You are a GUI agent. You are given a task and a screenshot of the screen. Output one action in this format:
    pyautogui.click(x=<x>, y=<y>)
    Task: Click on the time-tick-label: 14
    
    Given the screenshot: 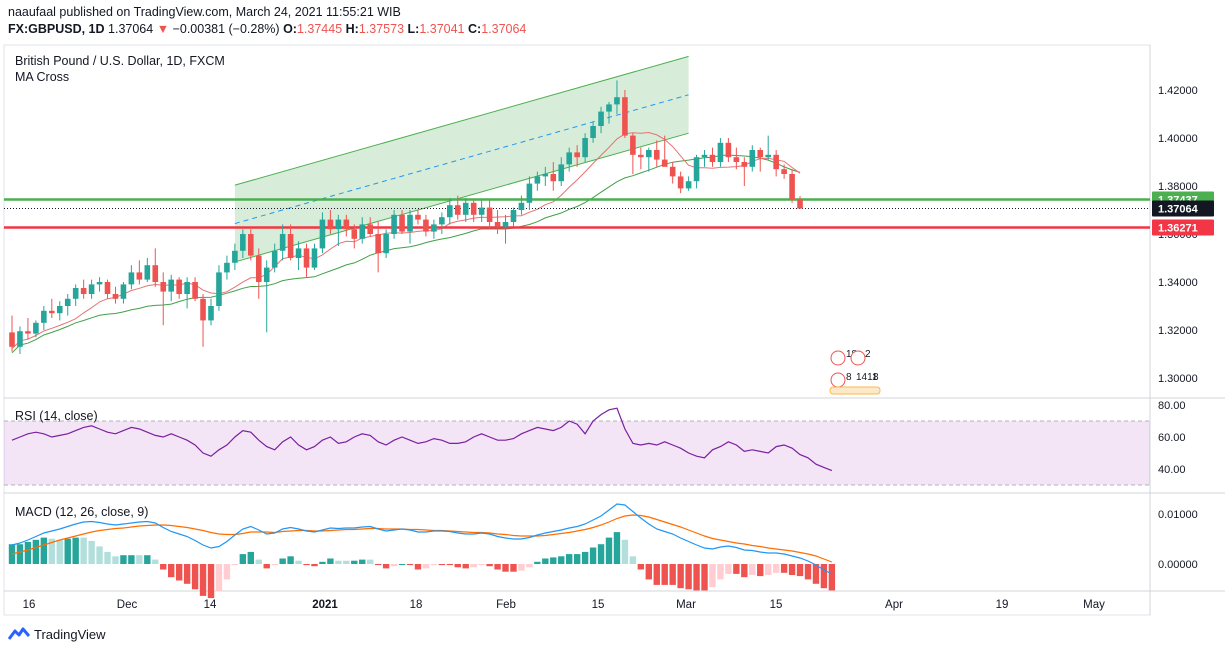 What is the action you would take?
    pyautogui.click(x=210, y=605)
    